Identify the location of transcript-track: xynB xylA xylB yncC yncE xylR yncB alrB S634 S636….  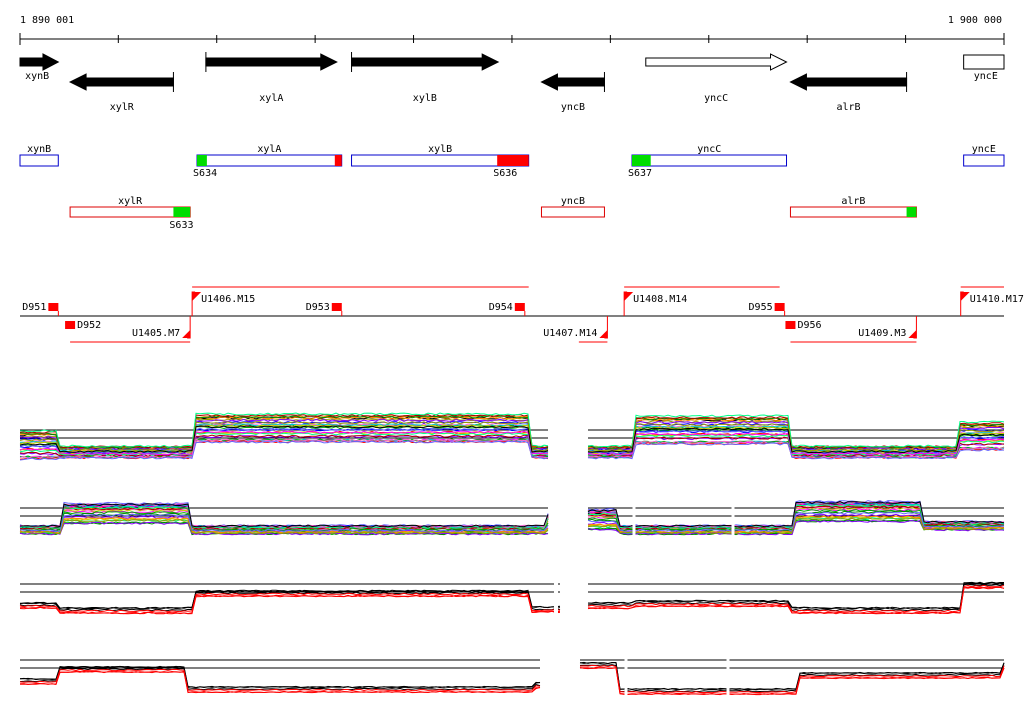
(512, 187).